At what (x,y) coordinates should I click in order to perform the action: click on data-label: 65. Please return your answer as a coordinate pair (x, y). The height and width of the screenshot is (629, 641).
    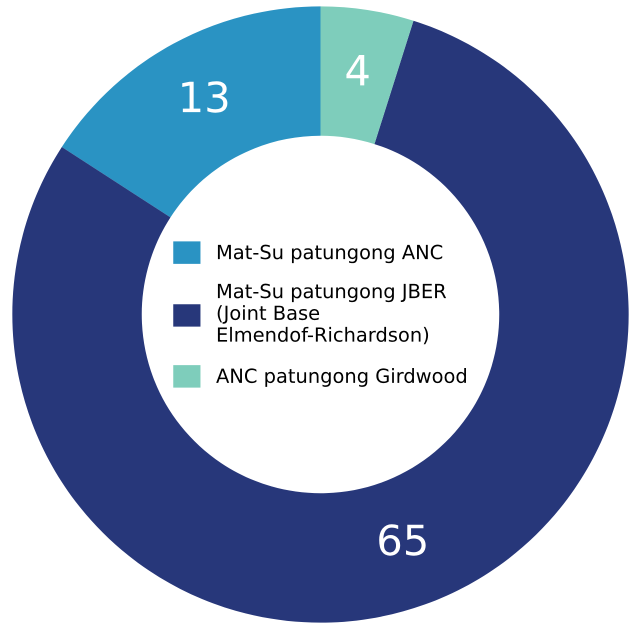
    Looking at the image, I should click on (402, 540).